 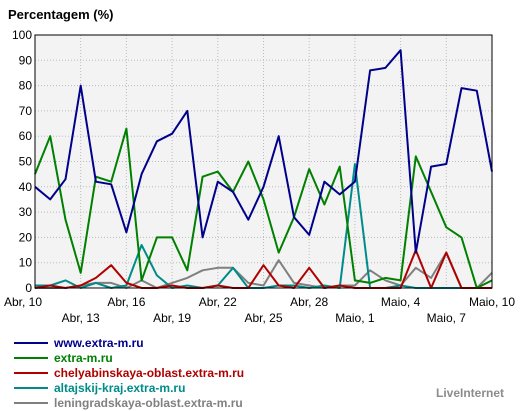 I want to click on y-tick-labels: 0 10 20 30 40 50 60 70 80 90 100, so click(x=22, y=161).